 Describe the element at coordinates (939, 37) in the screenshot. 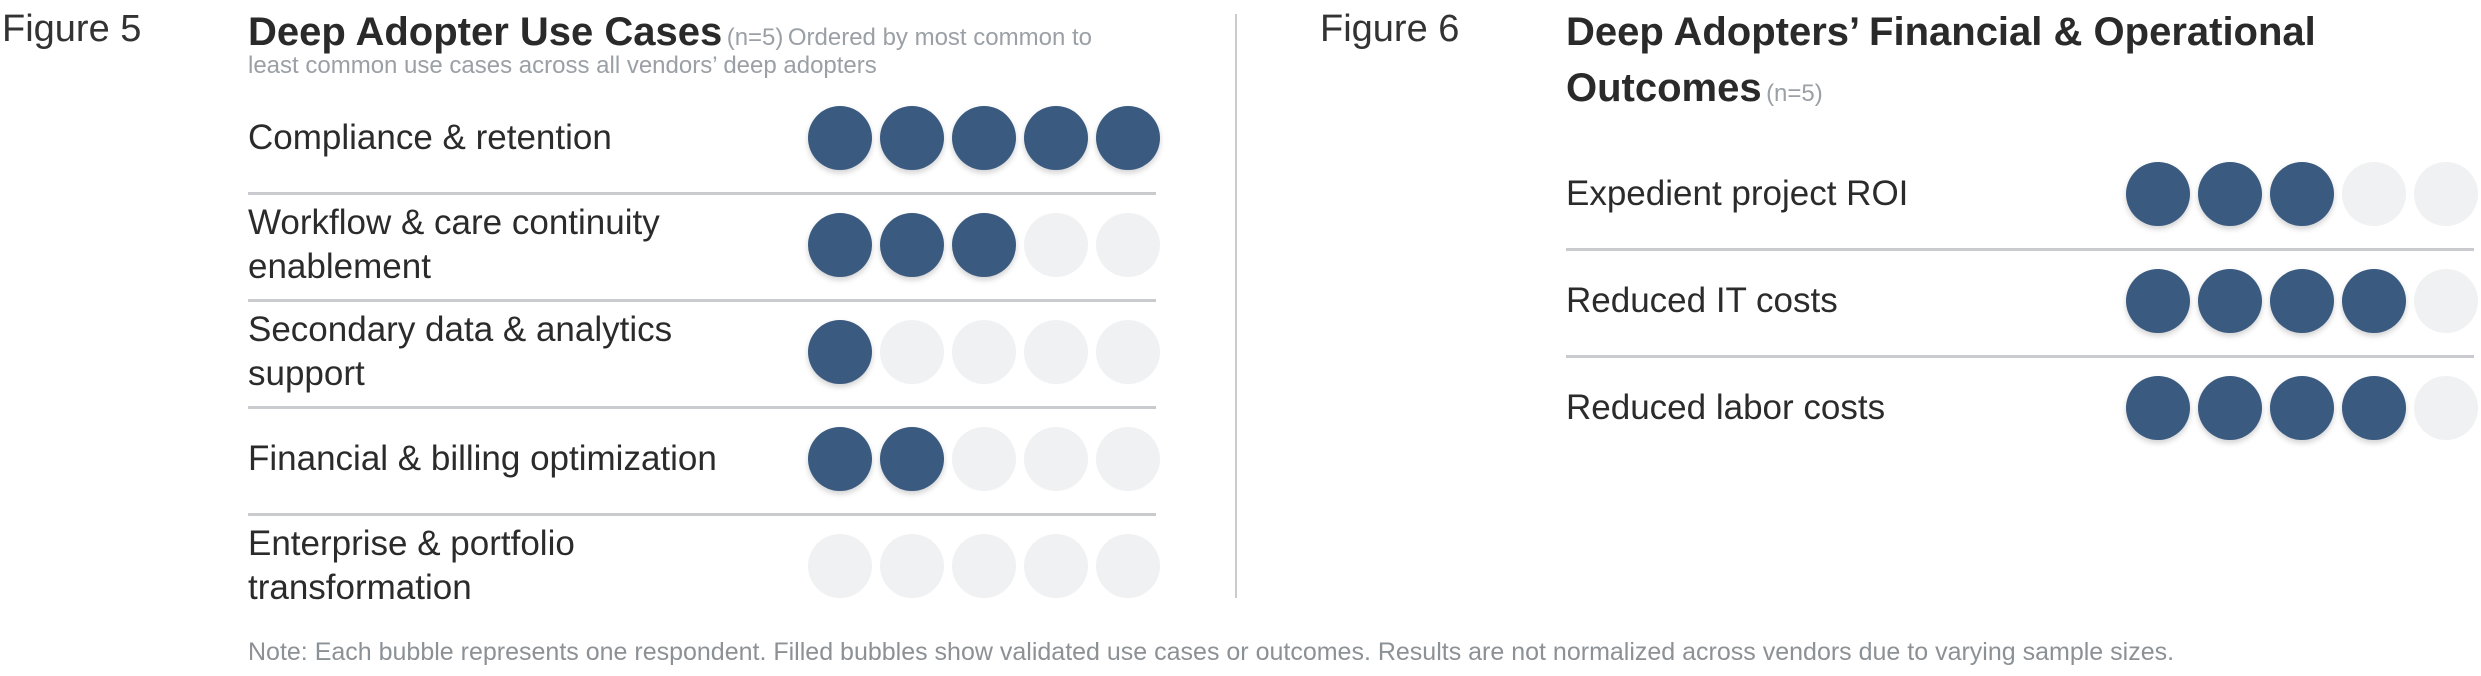

I see `figure-5-subtitle-1: Ordered by most common to` at that location.